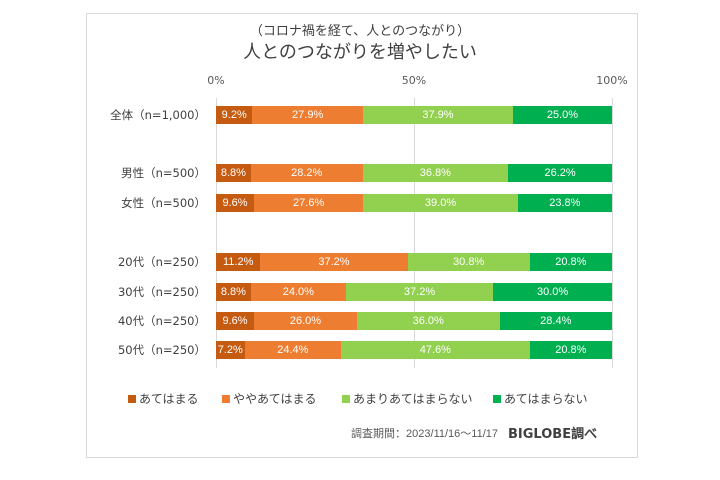  I want to click on legend-label: あてはまらない, so click(546, 399).